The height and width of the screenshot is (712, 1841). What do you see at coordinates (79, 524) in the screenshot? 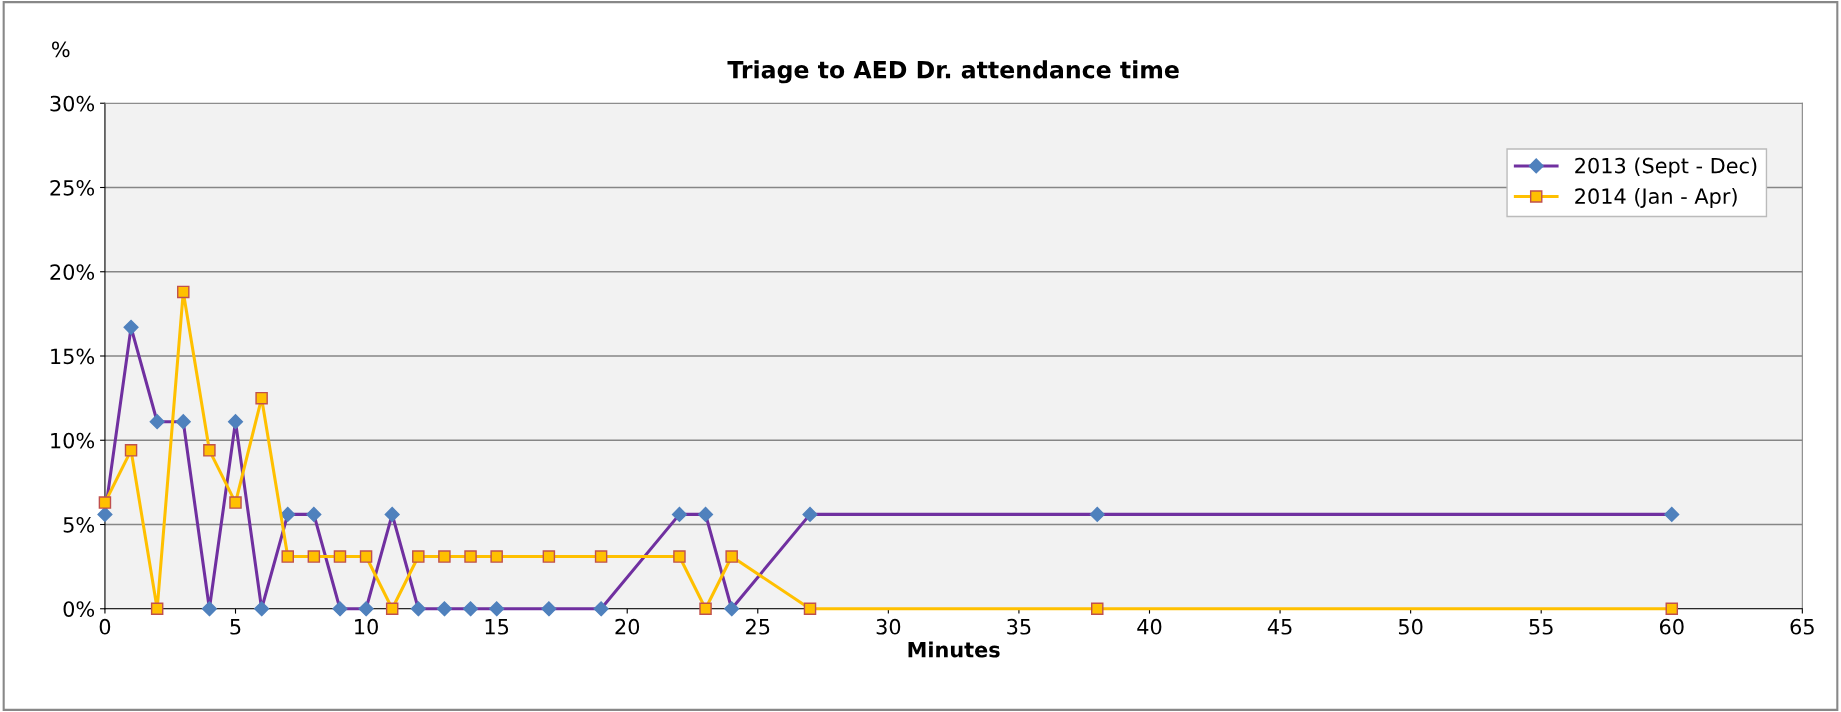
I see `y-tick-label: 5%` at bounding box center [79, 524].